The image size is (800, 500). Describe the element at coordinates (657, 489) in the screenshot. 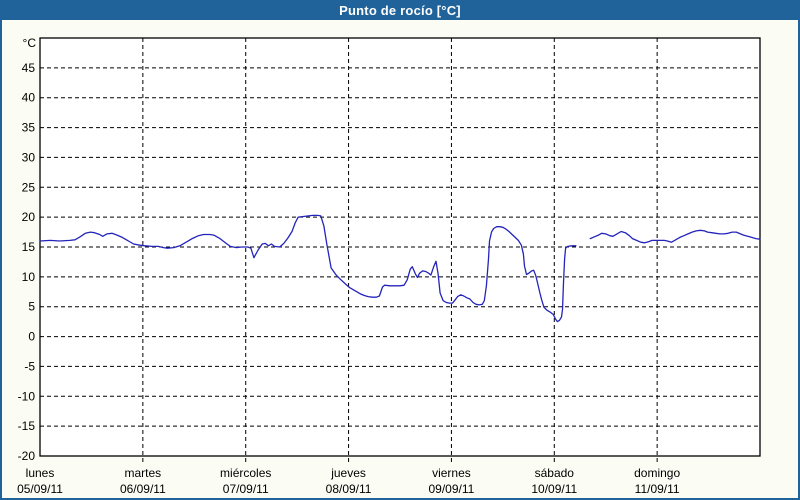

I see `x-day-date-label: 11/09/11` at that location.